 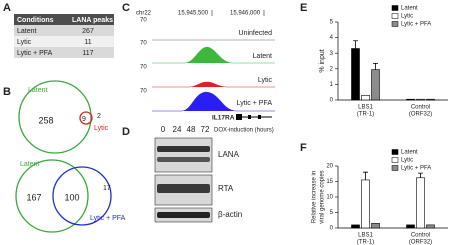 What do you see at coordinates (99, 116) in the screenshot?
I see `venn-count: 2` at bounding box center [99, 116].